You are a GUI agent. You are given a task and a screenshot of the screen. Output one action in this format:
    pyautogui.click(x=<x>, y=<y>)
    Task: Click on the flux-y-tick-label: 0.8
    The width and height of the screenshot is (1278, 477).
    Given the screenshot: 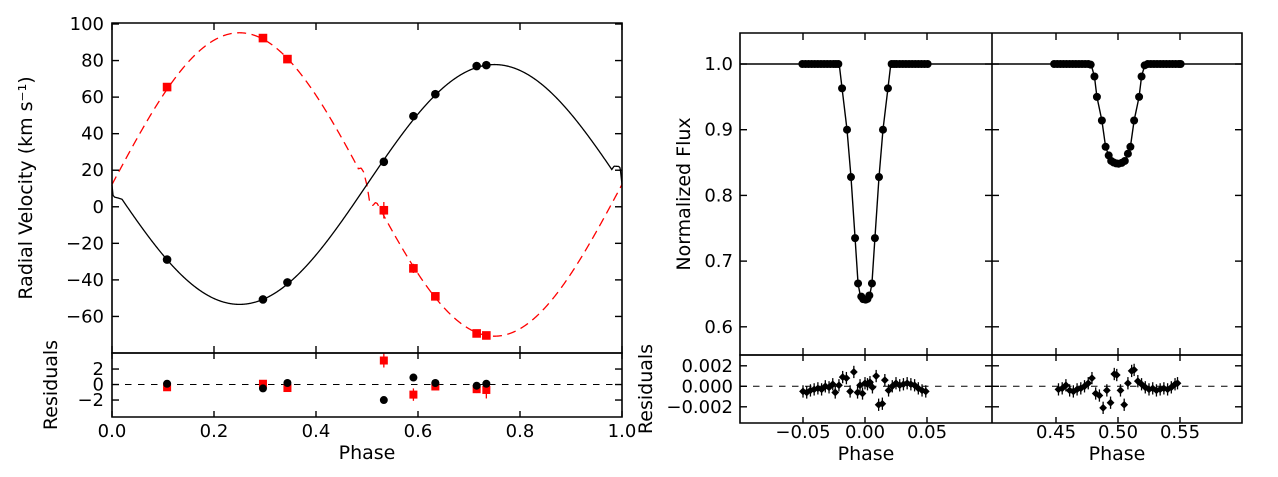 What is the action you would take?
    pyautogui.click(x=718, y=195)
    